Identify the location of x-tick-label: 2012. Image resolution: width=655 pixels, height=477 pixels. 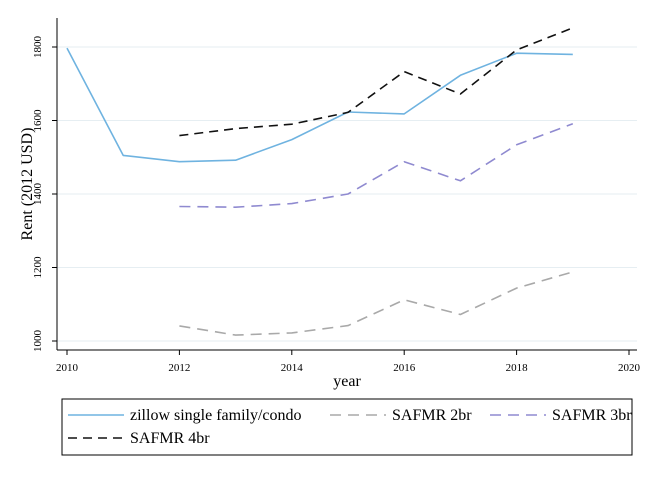
(179, 368).